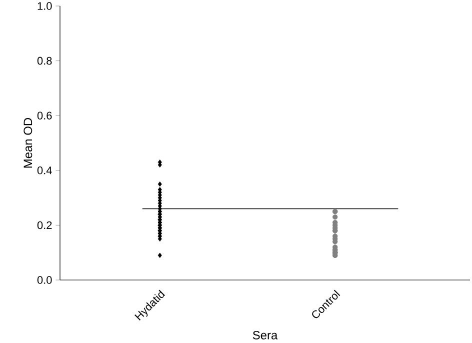 This screenshot has width=472, height=343. Describe the element at coordinates (44, 170) in the screenshot. I see `y-tick-label: 0.4` at that location.